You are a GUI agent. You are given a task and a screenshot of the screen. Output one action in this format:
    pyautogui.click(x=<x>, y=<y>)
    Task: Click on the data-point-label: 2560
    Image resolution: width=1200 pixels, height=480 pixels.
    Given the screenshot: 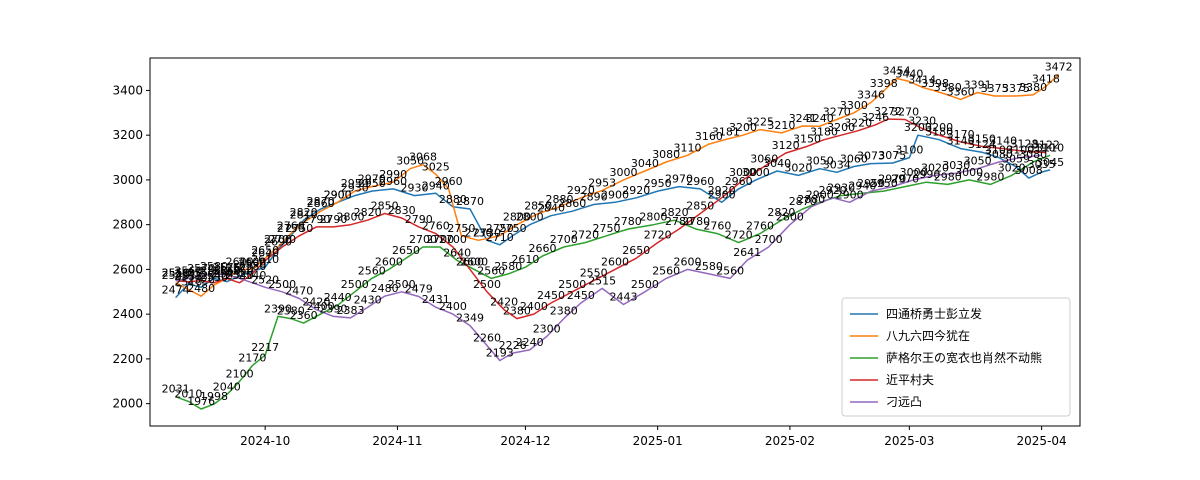 What is the action you would take?
    pyautogui.click(x=227, y=270)
    